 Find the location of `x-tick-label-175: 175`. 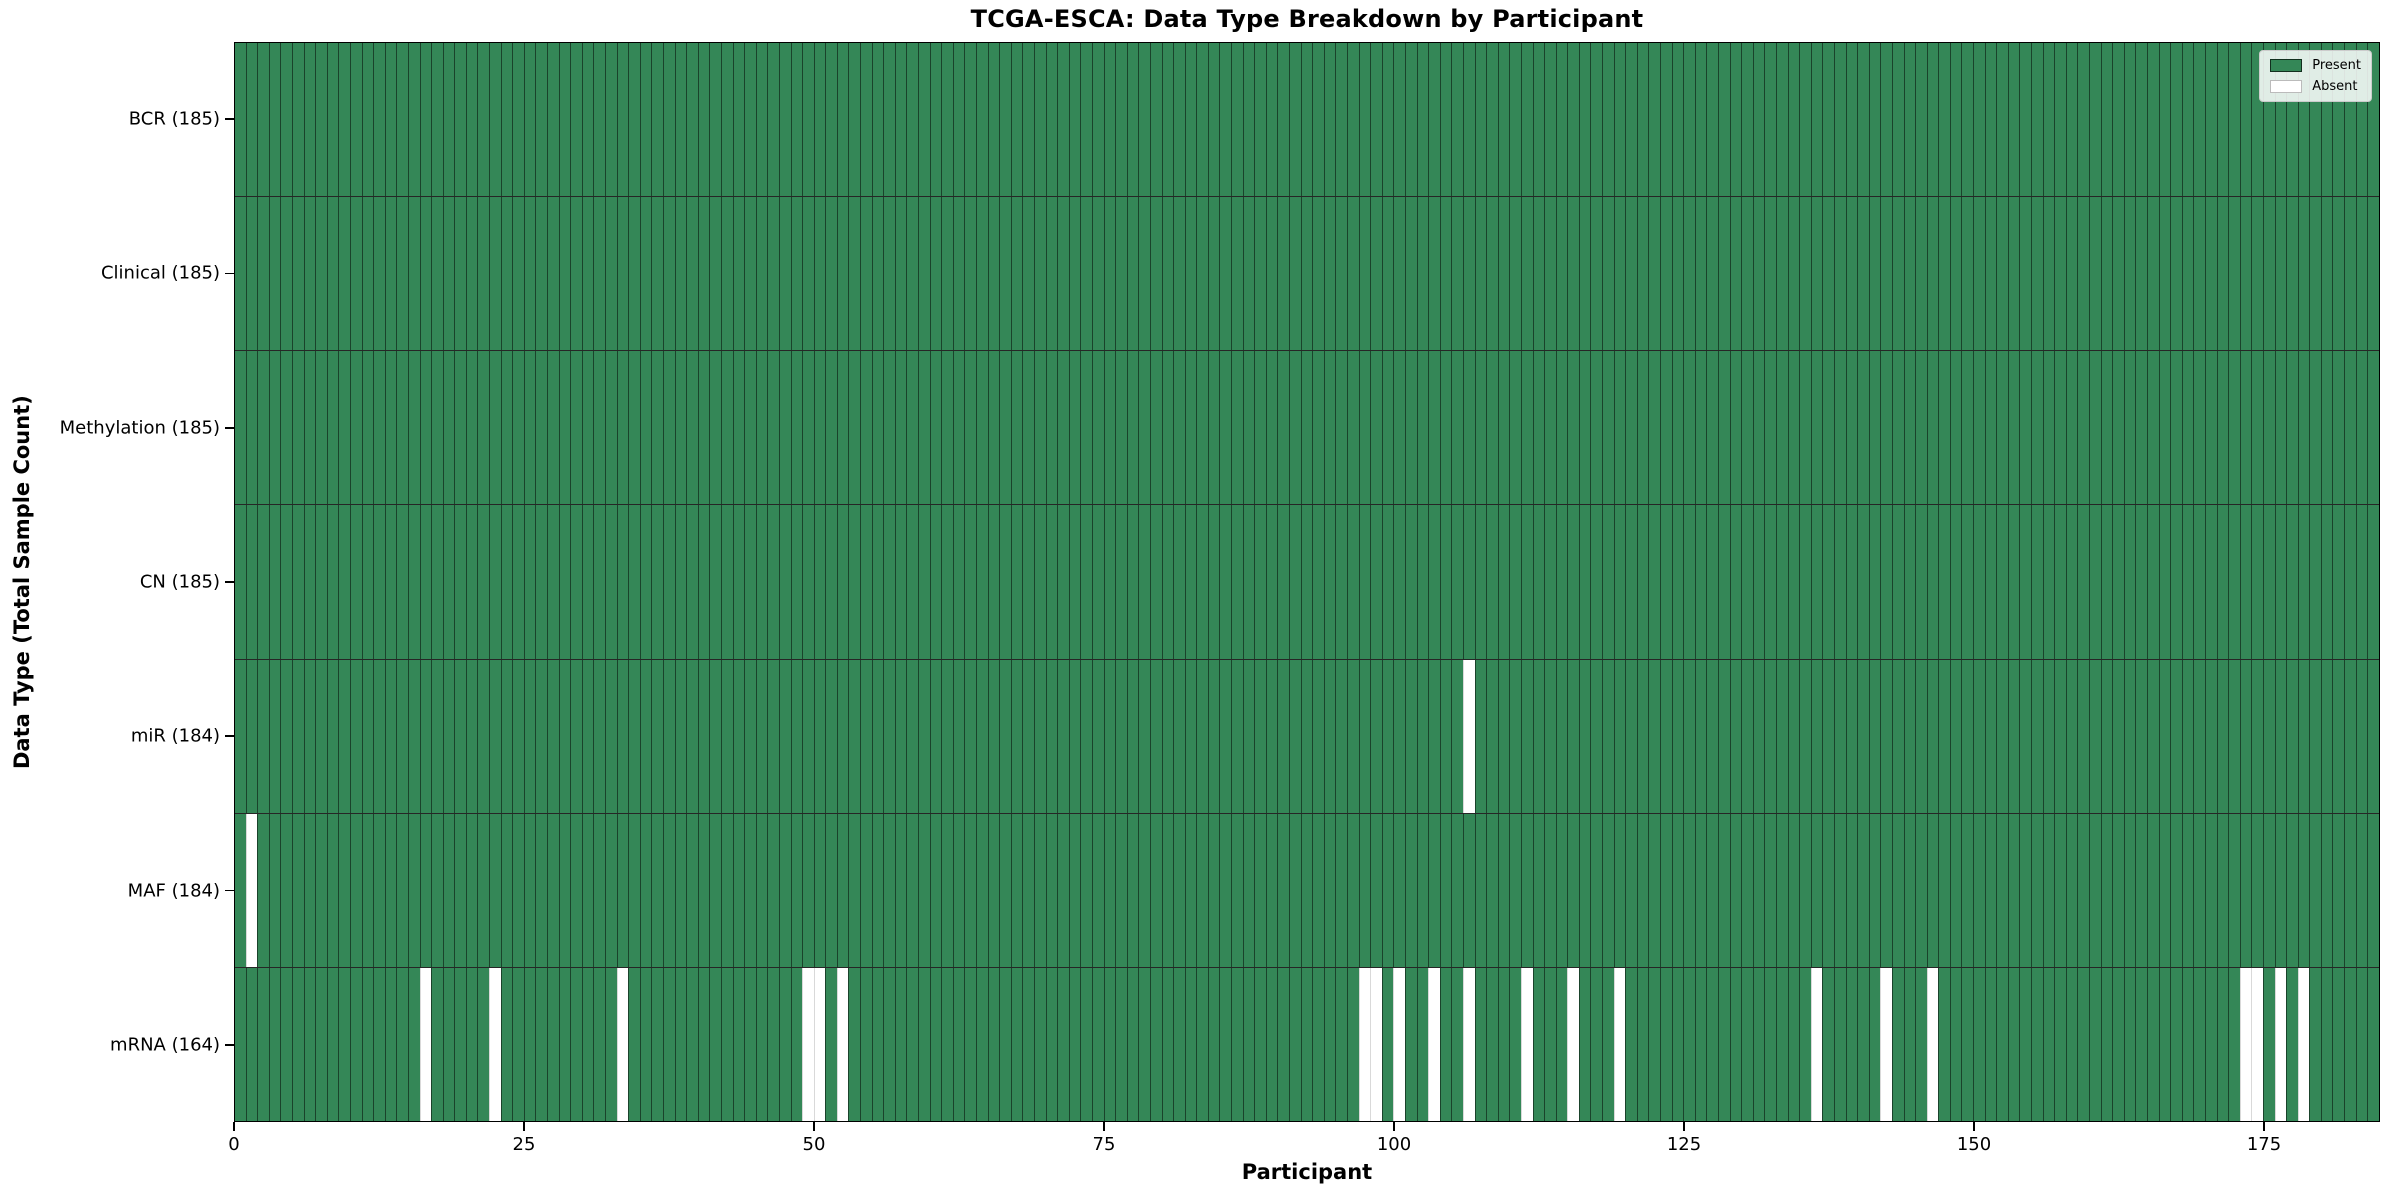

x-tick-label-175: 175 is located at coordinates (2264, 1144).